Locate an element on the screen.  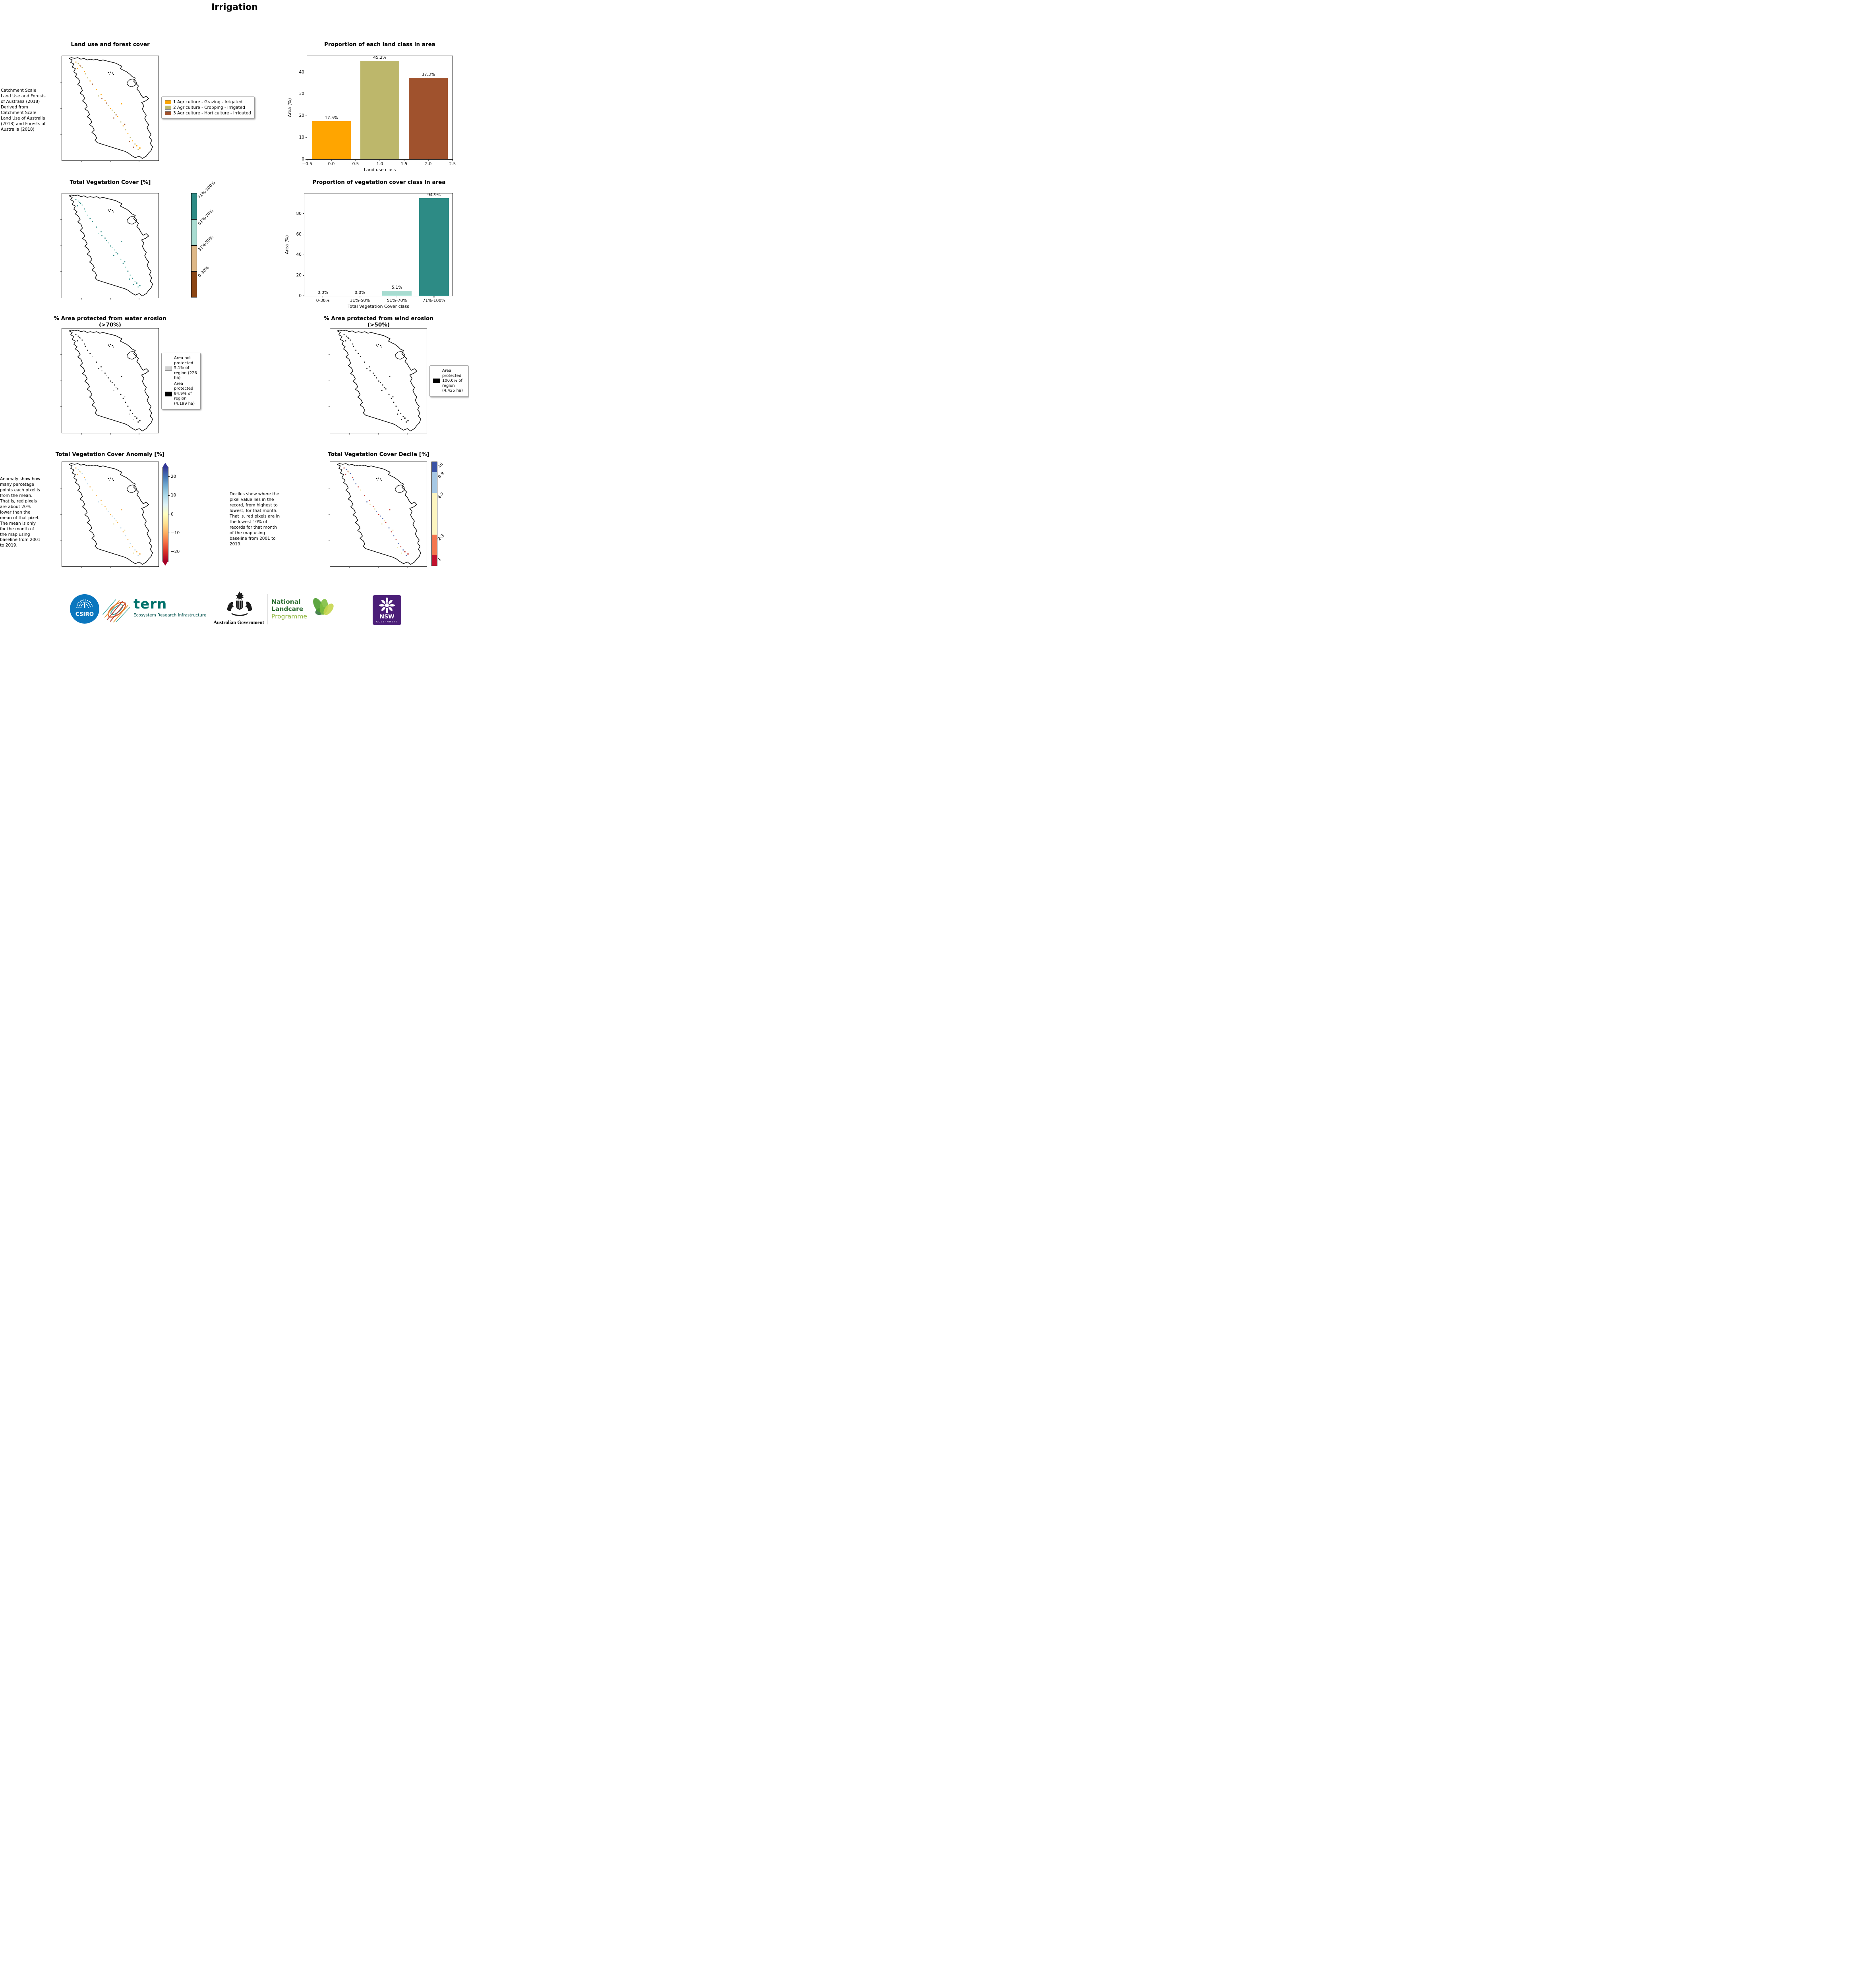
y-tick: 30 is located at coordinates (303, 93).